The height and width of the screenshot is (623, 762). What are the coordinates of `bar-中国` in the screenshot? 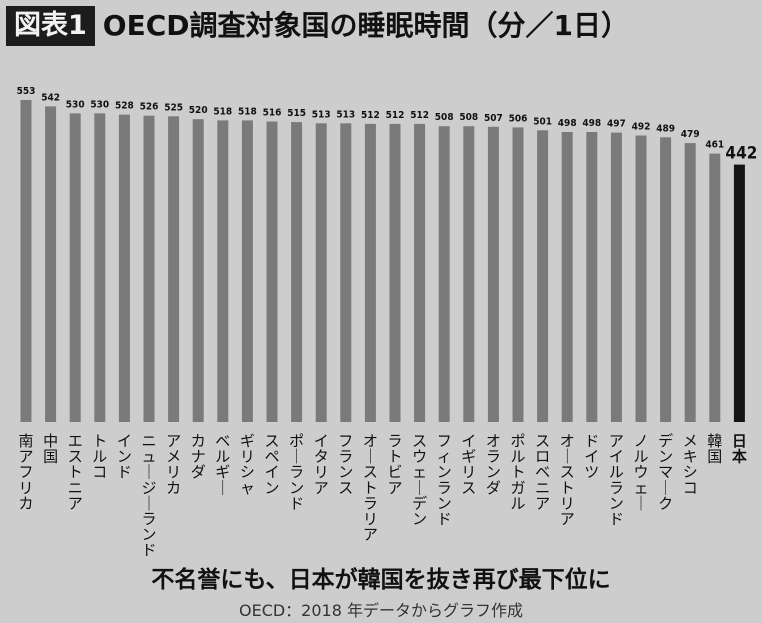 It's located at (51, 264).